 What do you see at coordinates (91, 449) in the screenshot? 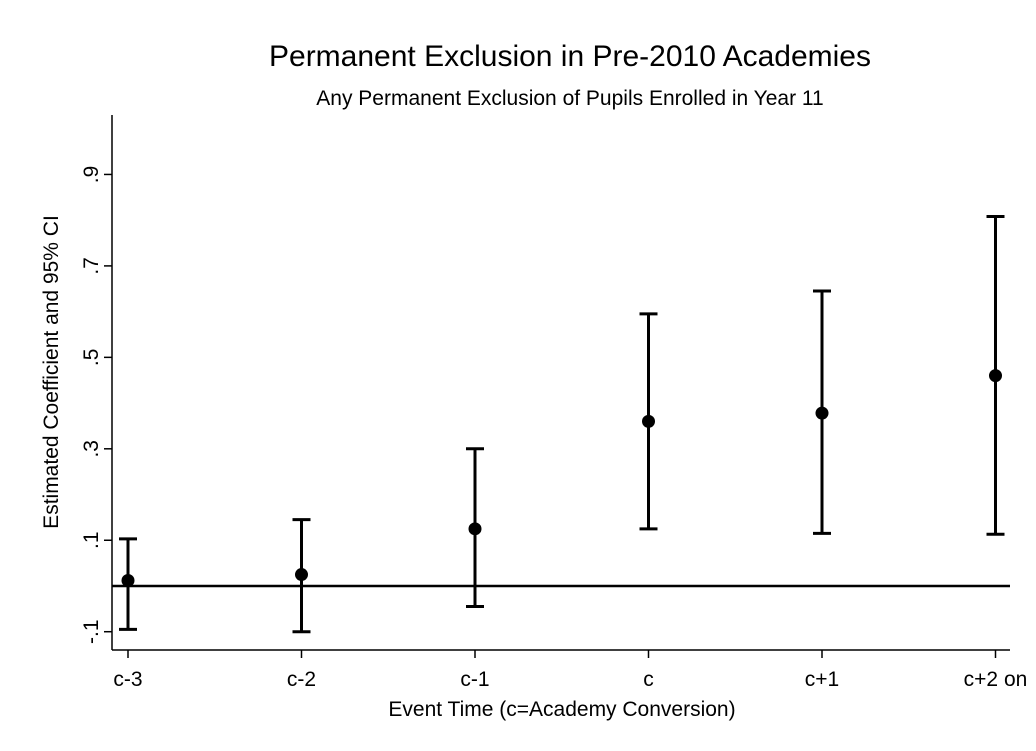
I see `y-tick-label: .3` at bounding box center [91, 449].